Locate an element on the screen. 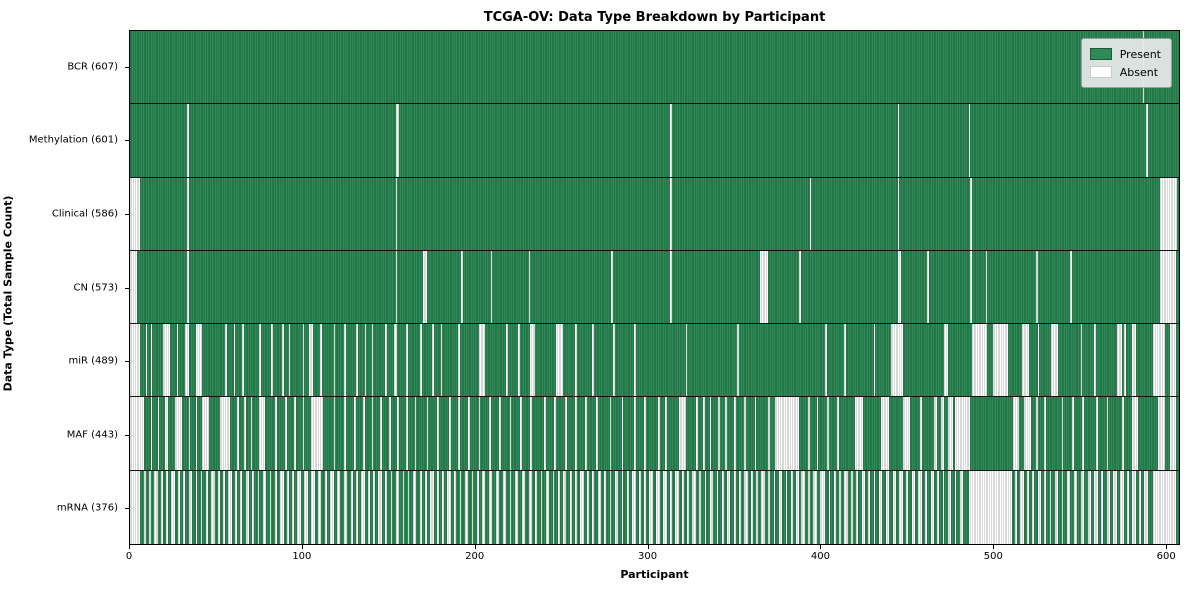  legend-label-present: Present is located at coordinates (1140, 54).